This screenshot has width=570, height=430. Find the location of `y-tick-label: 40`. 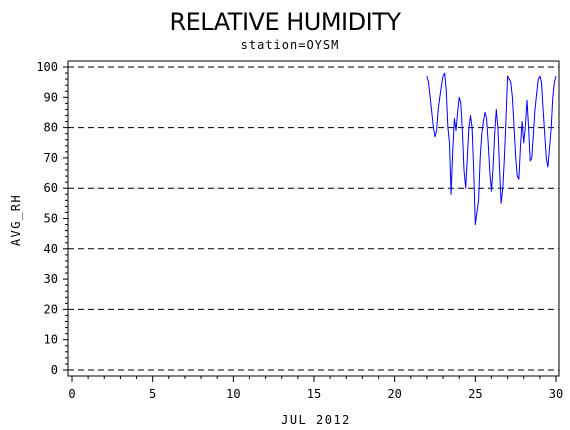

y-tick-label: 40 is located at coordinates (51, 249).